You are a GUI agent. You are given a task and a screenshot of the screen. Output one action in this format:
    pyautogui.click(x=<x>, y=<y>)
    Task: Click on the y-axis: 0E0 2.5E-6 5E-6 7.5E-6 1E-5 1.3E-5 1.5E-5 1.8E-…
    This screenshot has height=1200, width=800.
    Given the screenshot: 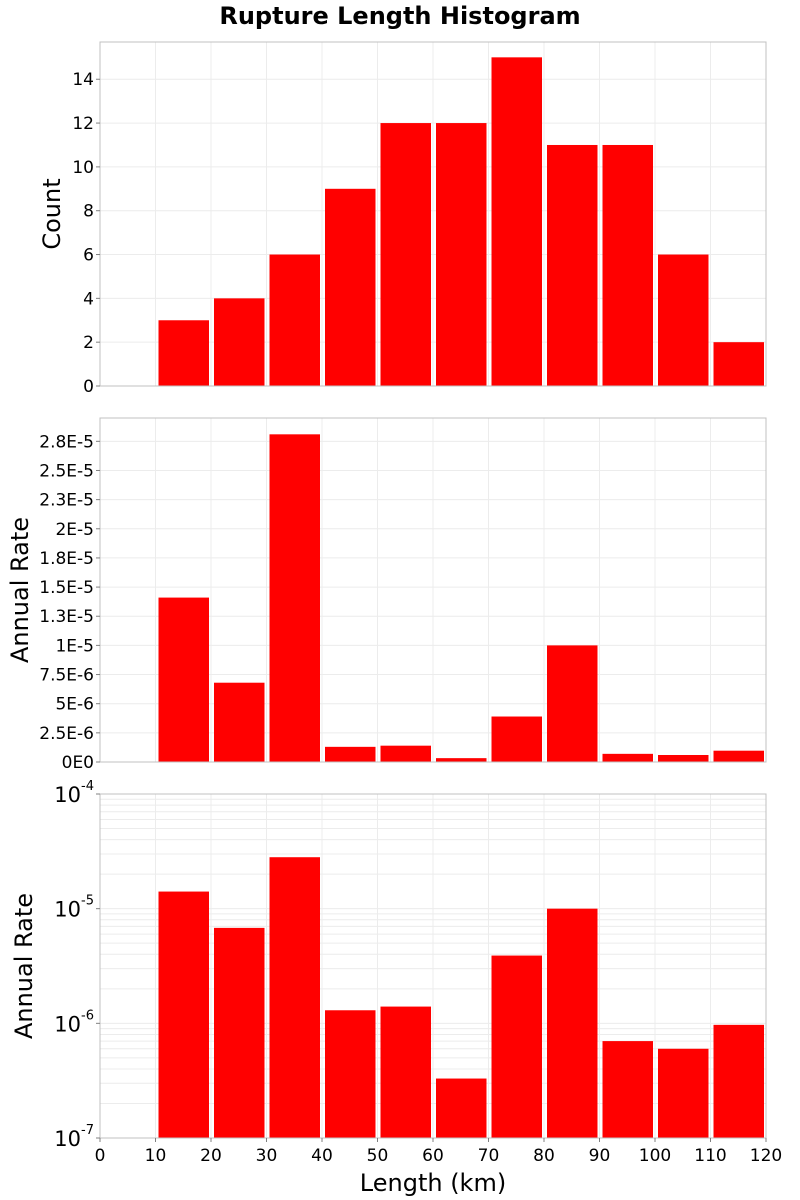 What is the action you would take?
    pyautogui.click(x=69, y=602)
    